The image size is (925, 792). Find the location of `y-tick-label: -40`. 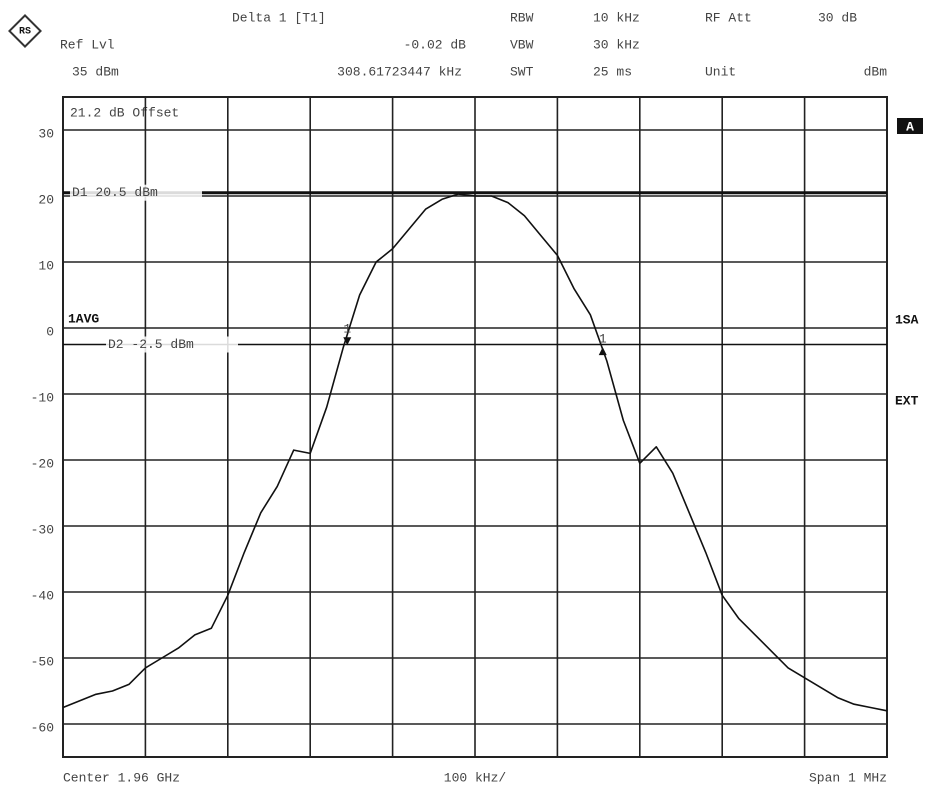

y-tick-label: -40 is located at coordinates (42, 595).